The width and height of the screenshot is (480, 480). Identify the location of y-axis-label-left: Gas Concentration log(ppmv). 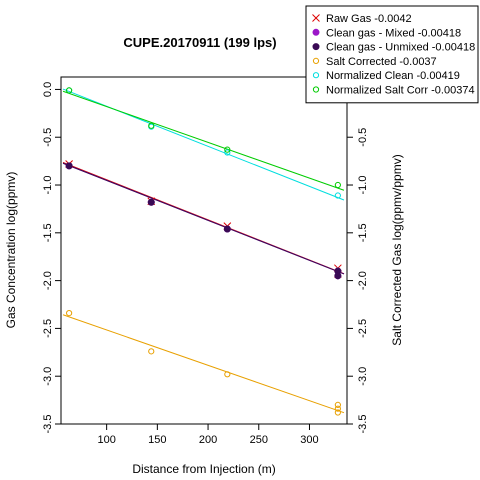
(11, 250).